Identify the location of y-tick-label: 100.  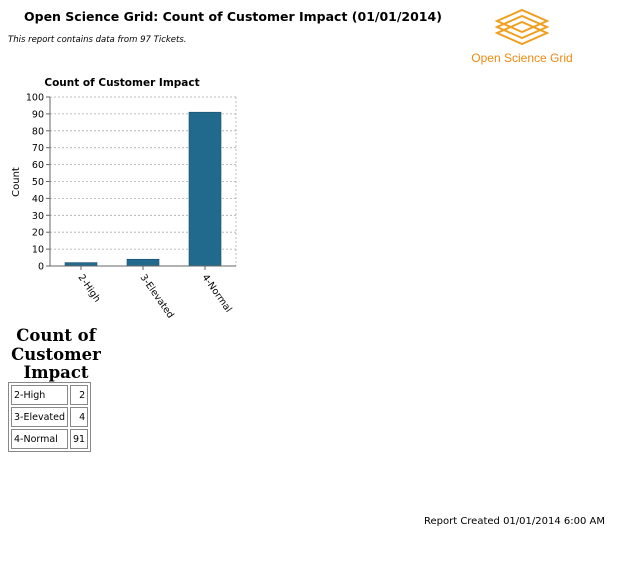
(35, 98).